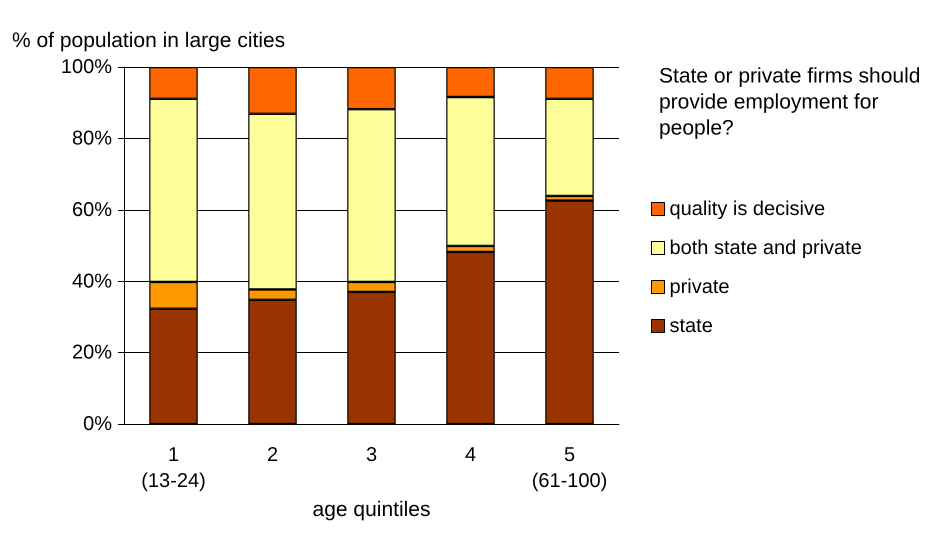 The image size is (940, 533). What do you see at coordinates (92, 353) in the screenshot?
I see `y-tick-label: 20%` at bounding box center [92, 353].